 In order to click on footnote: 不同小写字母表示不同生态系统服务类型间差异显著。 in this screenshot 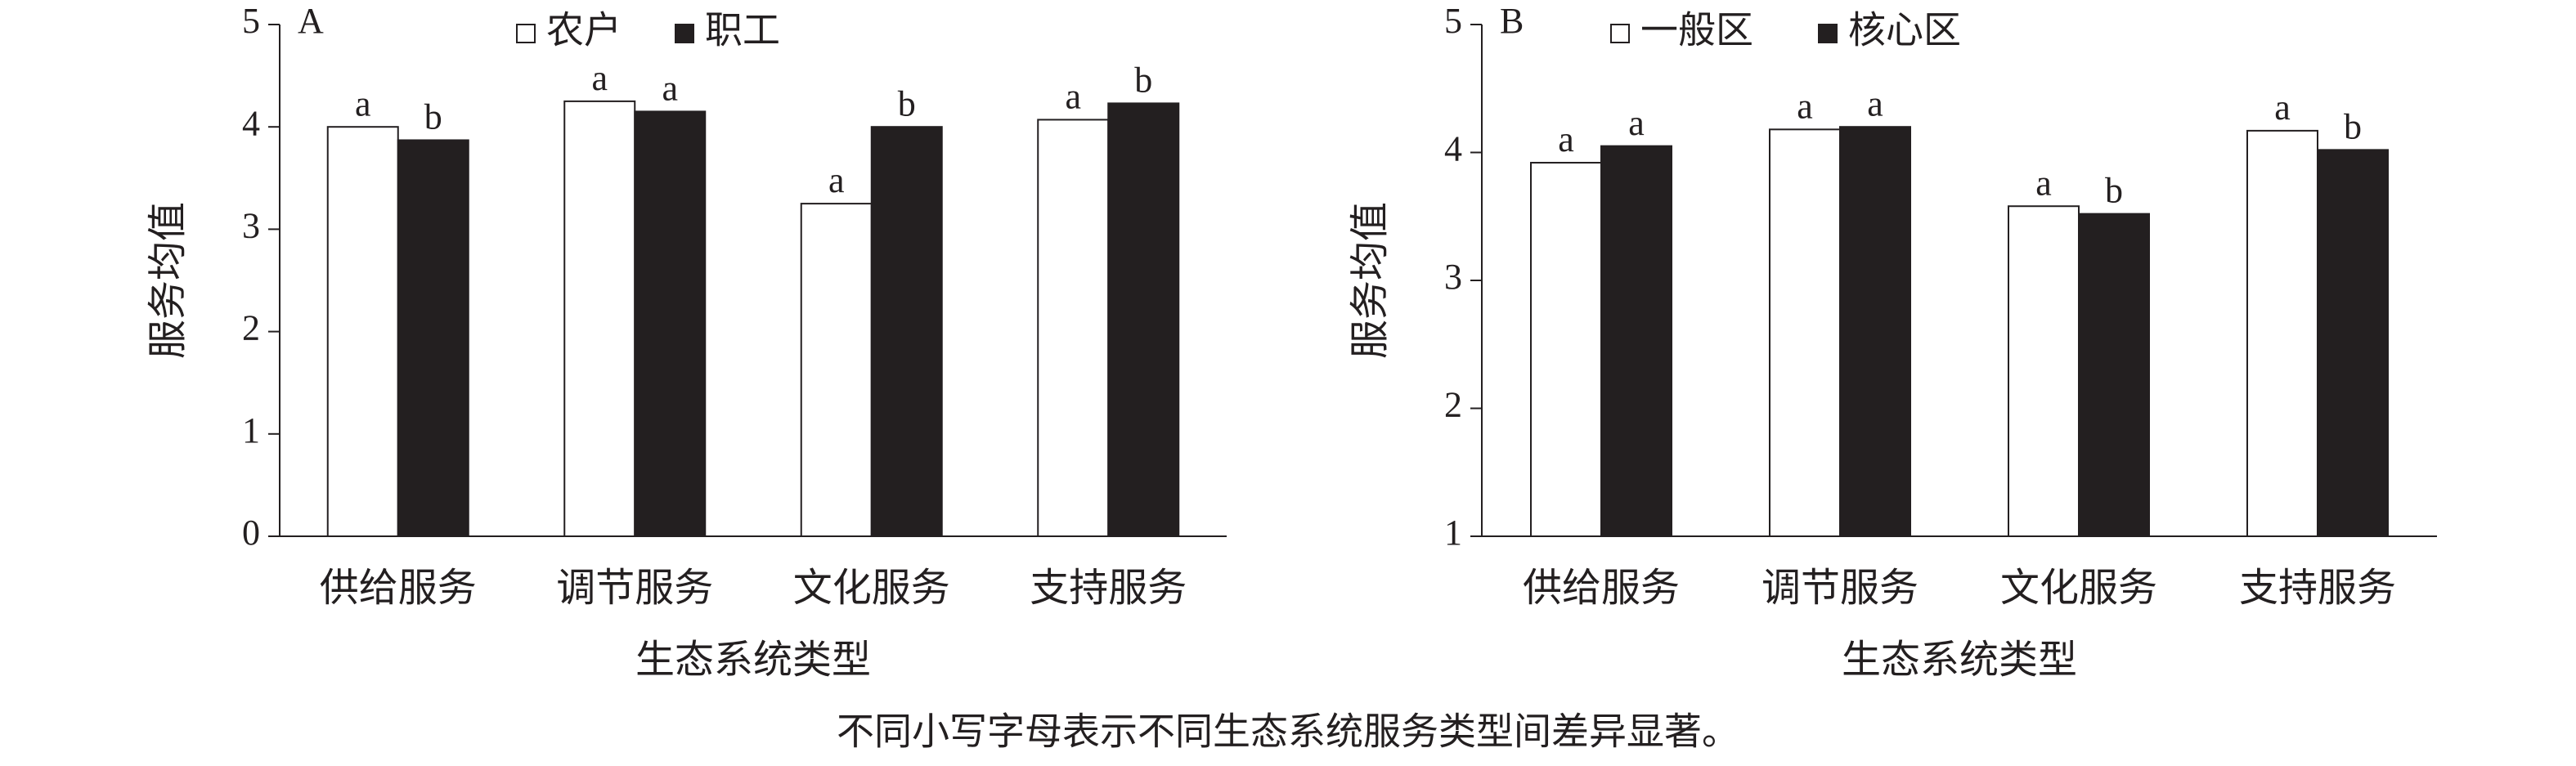, I will do `click(1288, 732)`.